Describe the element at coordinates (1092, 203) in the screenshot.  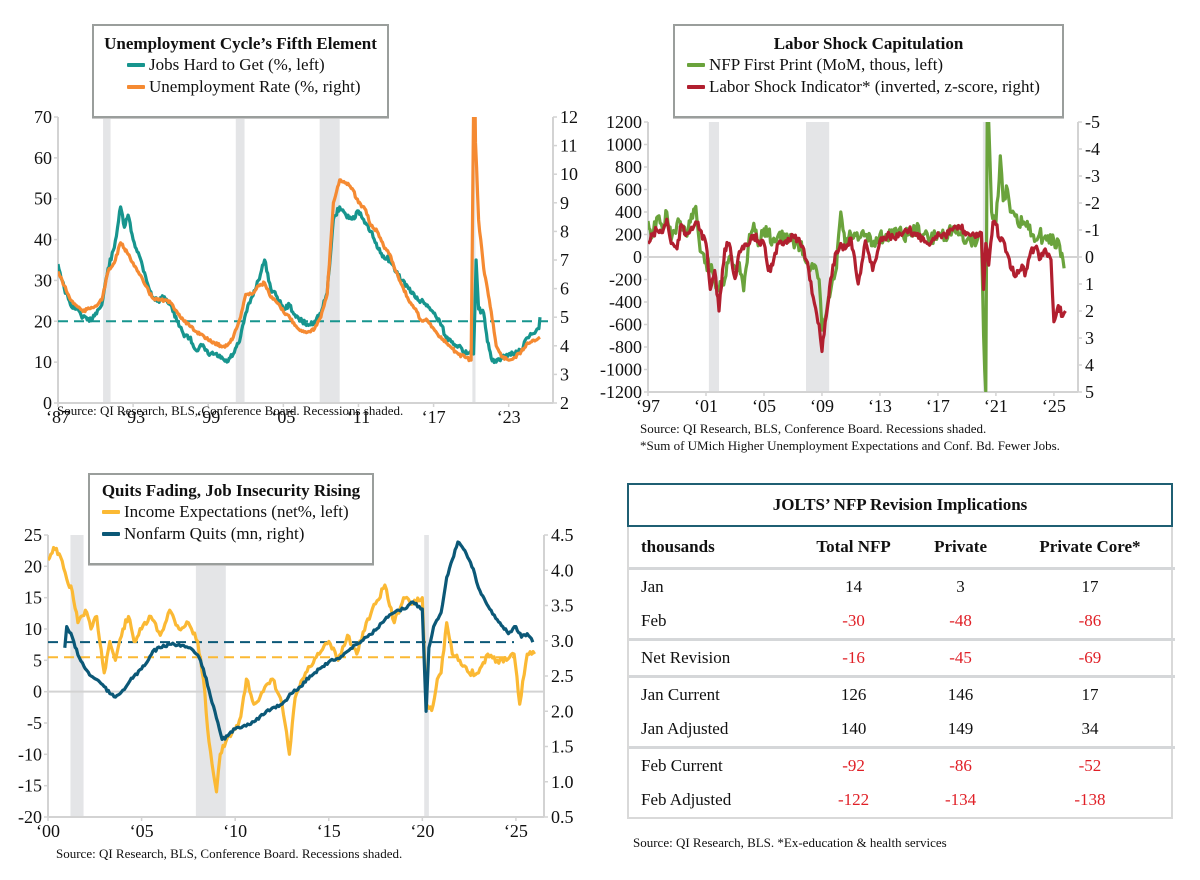
I see `y-right-tick-label: -2` at that location.